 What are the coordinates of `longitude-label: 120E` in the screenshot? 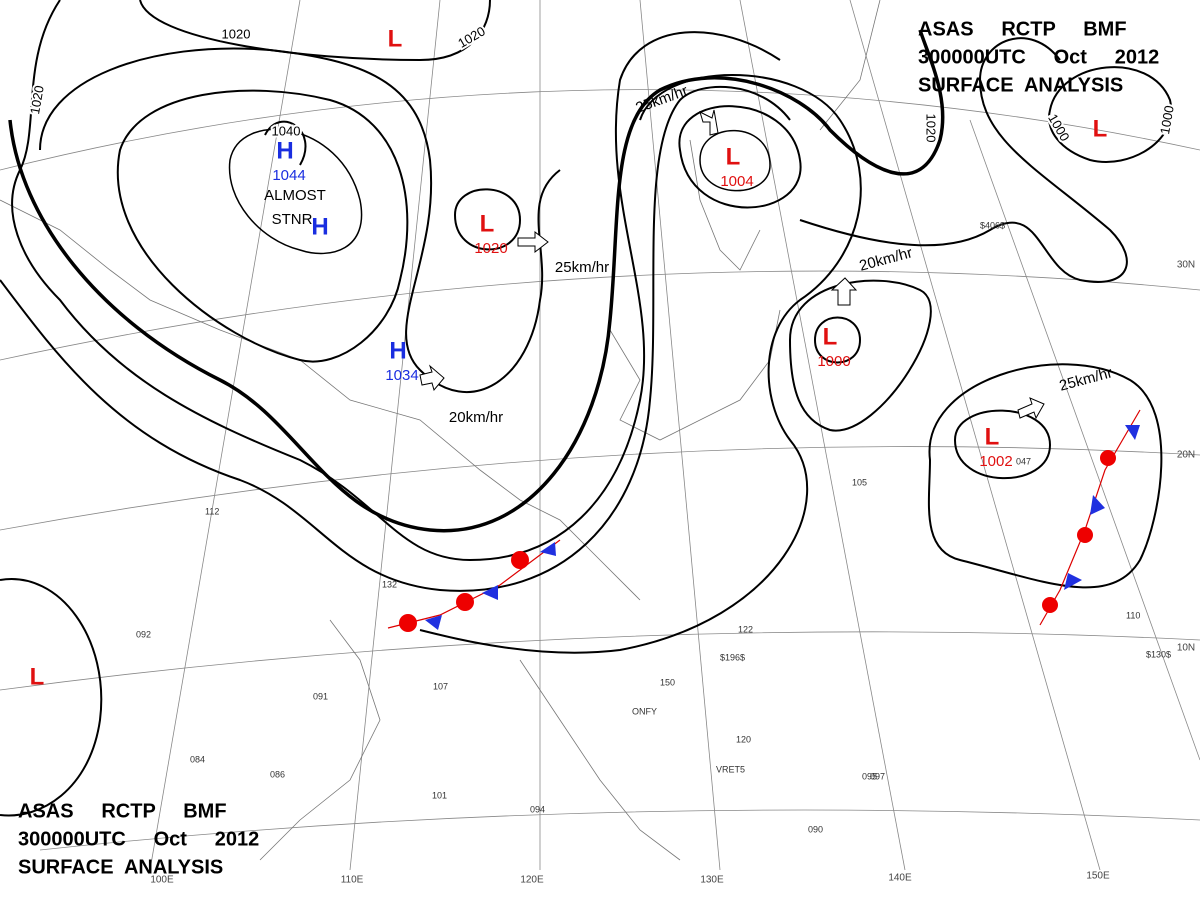 It's located at (532, 880).